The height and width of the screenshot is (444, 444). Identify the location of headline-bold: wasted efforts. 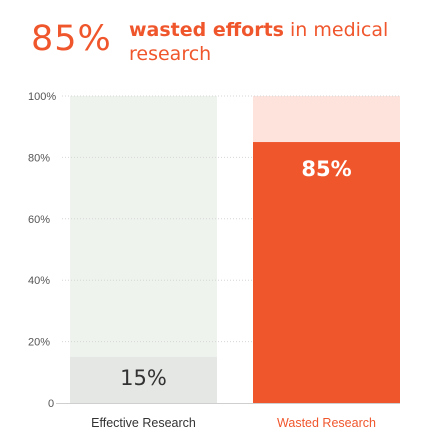
(206, 30).